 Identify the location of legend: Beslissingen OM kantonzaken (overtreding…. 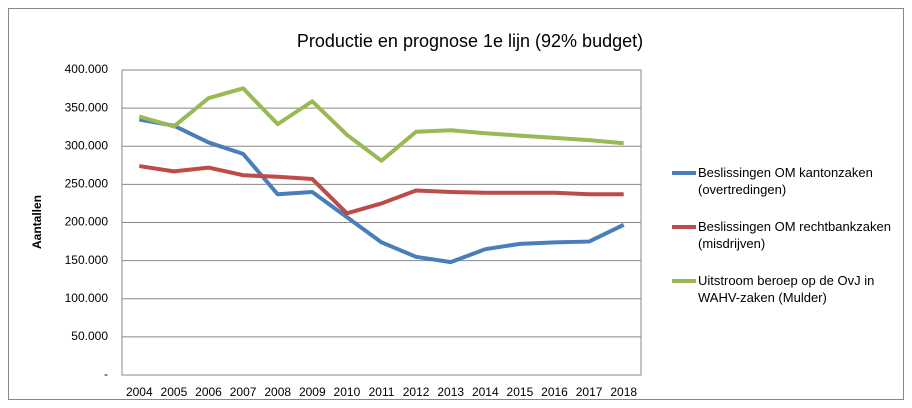
(790, 245).